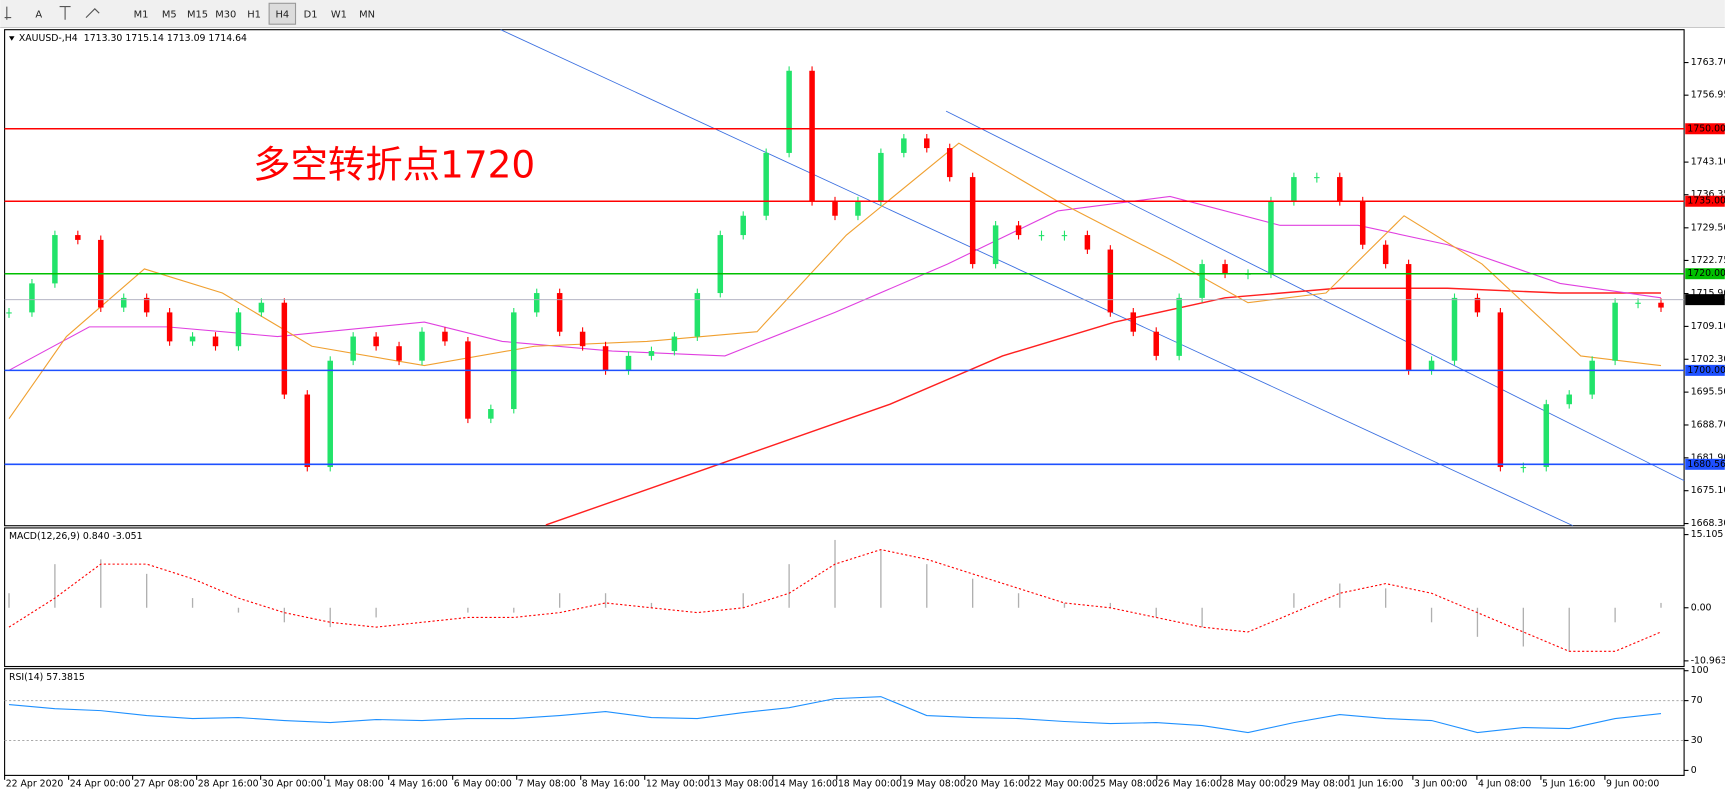  I want to click on x-tick-label: 27 Apr 08:00, so click(164, 784).